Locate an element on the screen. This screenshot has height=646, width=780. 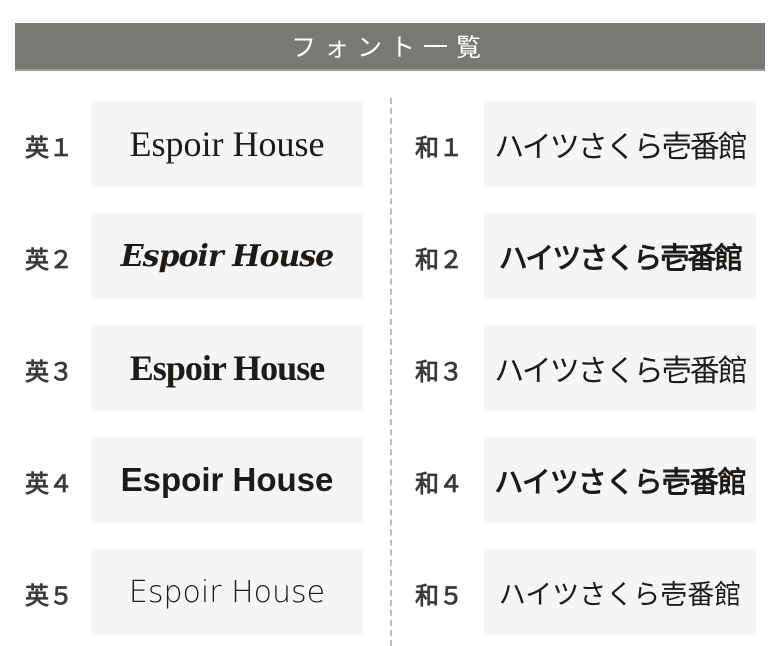
column-divider is located at coordinates (391, 372).